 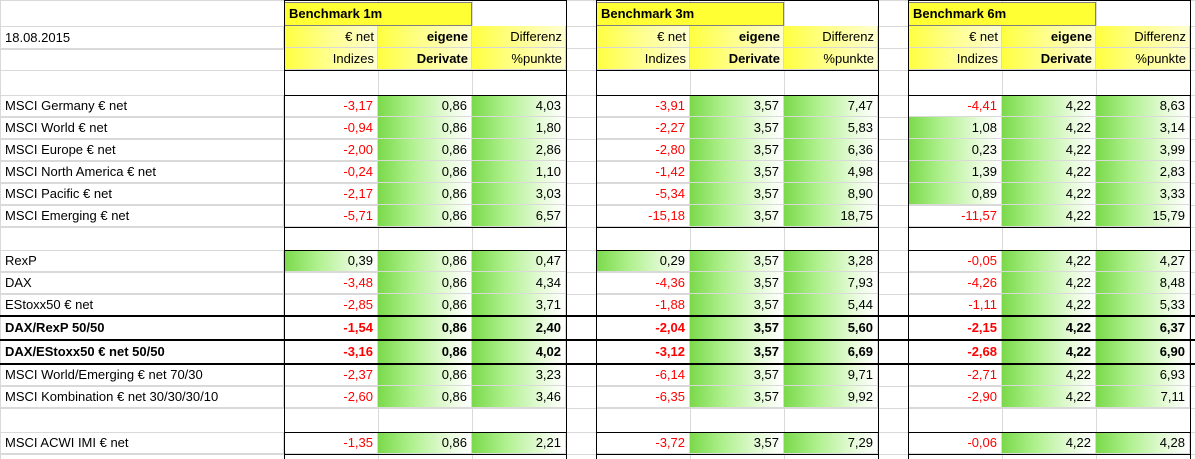 I want to click on difference-value: 9,71, so click(x=831, y=375).